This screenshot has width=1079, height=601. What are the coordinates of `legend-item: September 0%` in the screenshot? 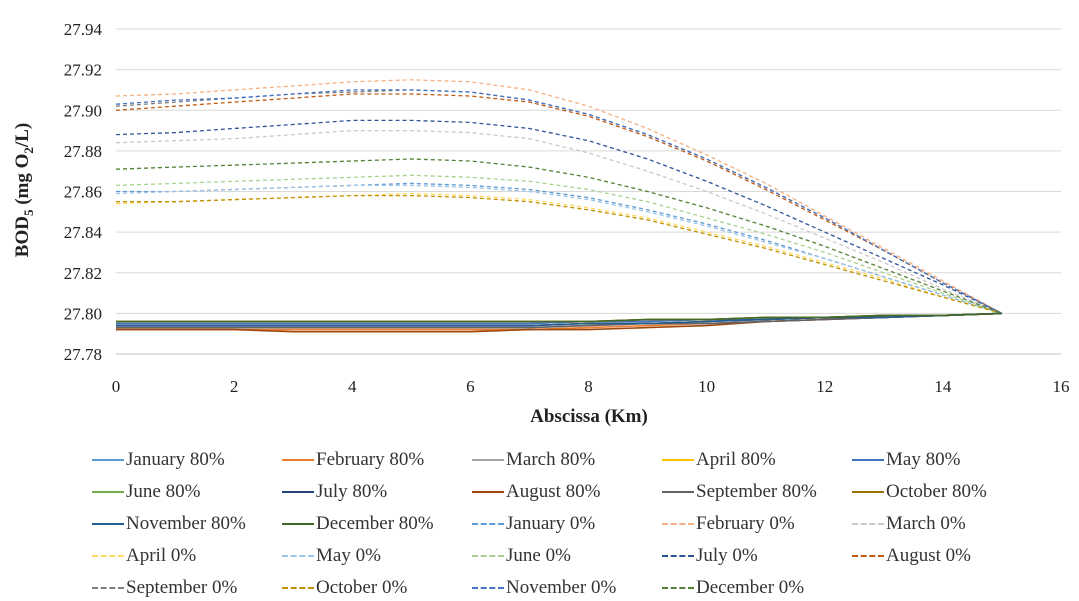 It's located at (164, 588).